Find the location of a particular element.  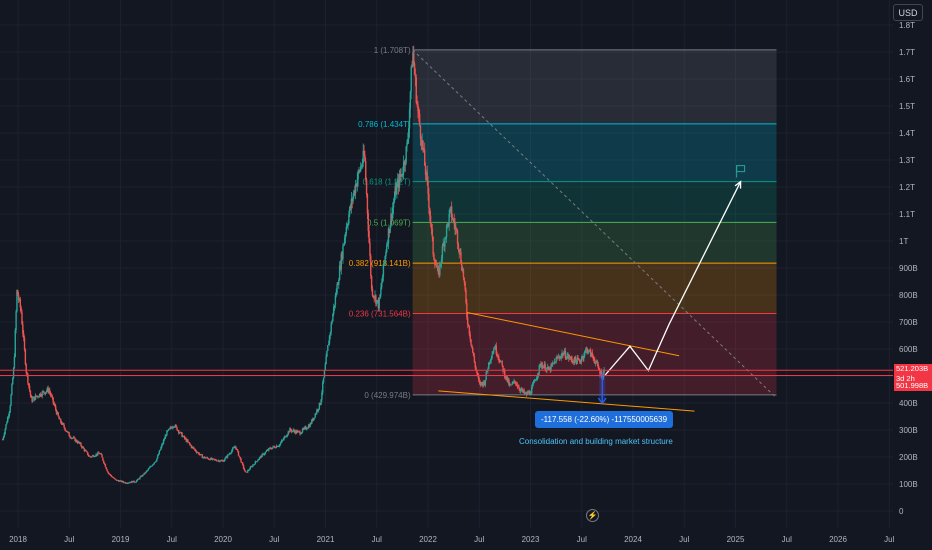

price-tick-label: 1.8T is located at coordinates (907, 25).